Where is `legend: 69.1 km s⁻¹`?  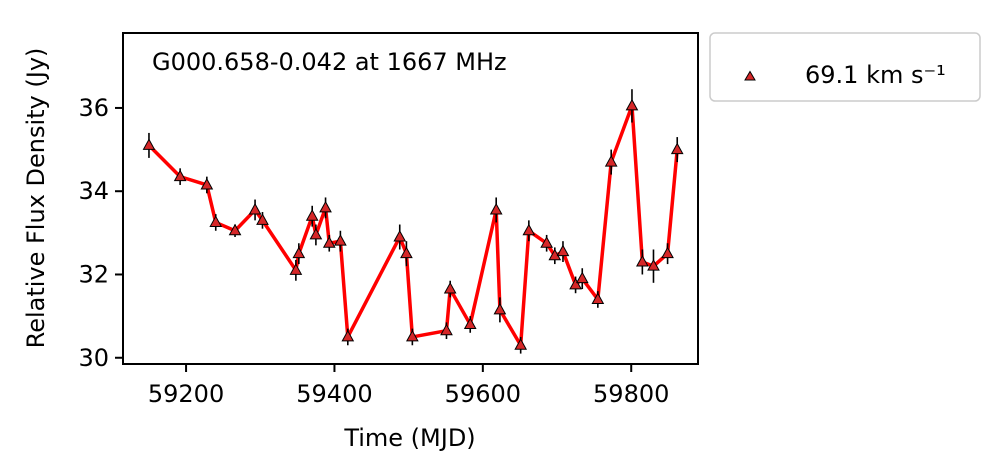 legend: 69.1 km s⁻¹ is located at coordinates (845, 67).